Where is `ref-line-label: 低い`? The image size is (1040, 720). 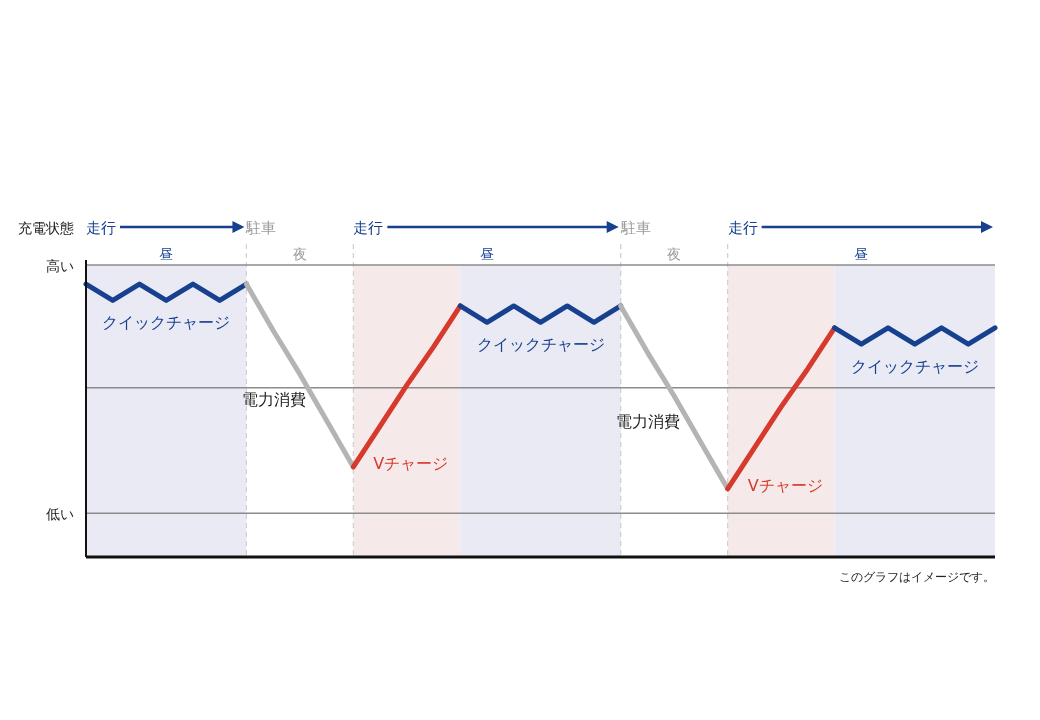
ref-line-label: 低い is located at coordinates (60, 514).